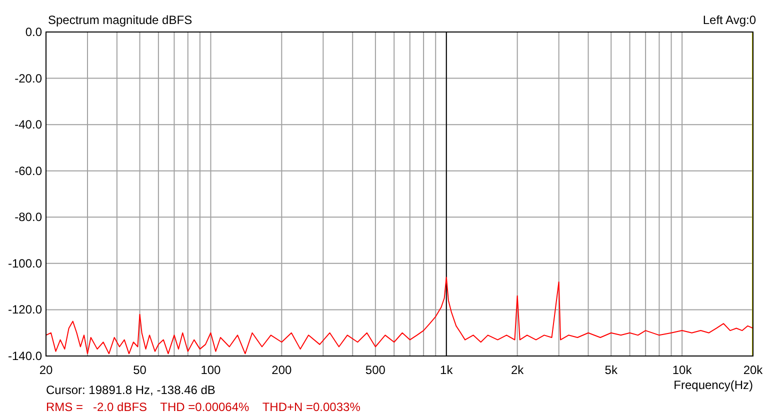  Describe the element at coordinates (46, 370) in the screenshot. I see `x-tick-label: 20` at that location.